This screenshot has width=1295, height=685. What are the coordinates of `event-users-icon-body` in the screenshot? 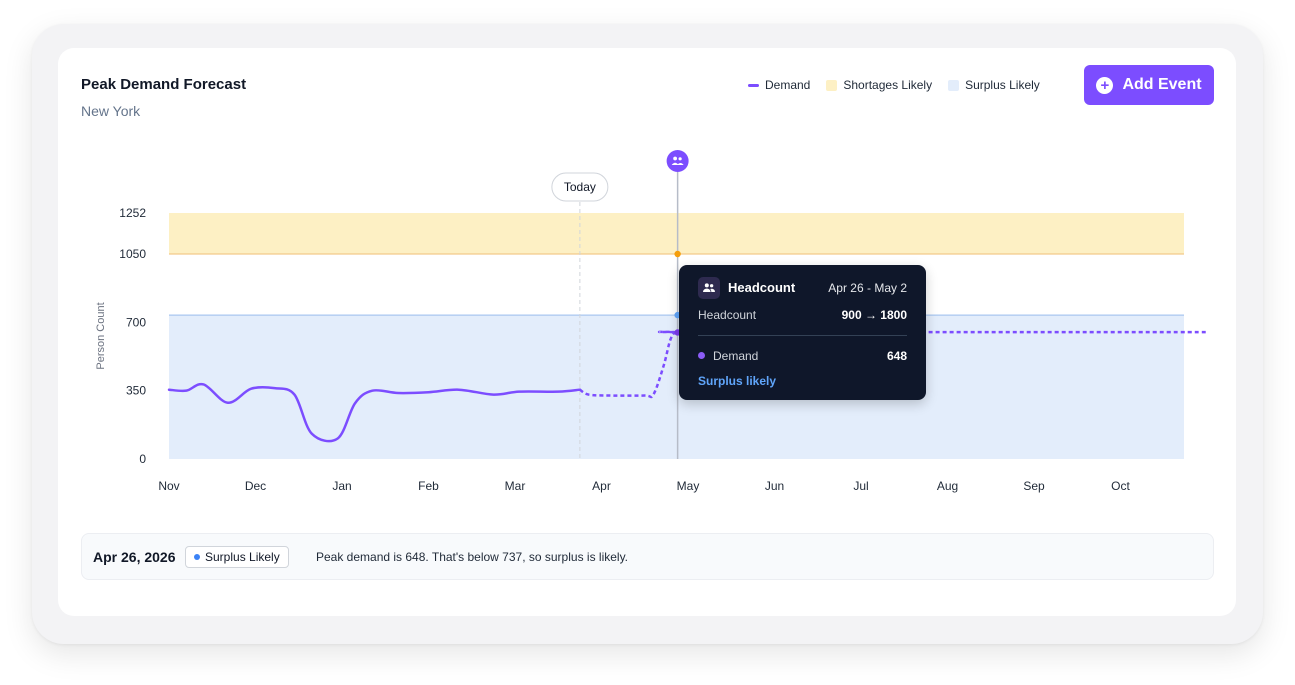 It's located at (677, 163).